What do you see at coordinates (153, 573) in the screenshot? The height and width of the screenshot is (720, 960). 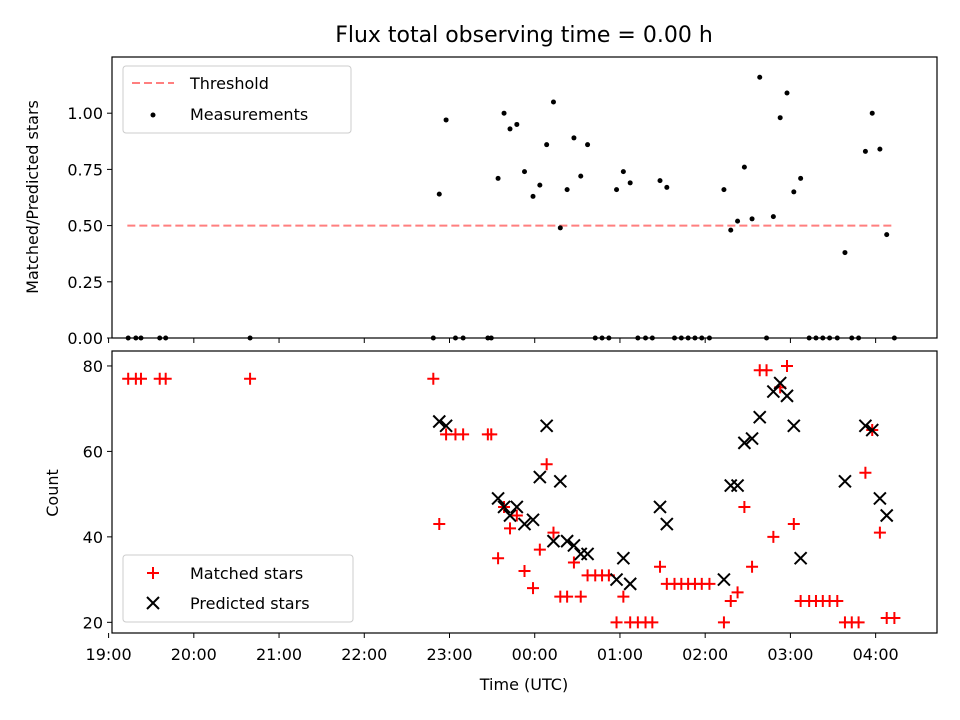 I see `legend-matched-swatch` at bounding box center [153, 573].